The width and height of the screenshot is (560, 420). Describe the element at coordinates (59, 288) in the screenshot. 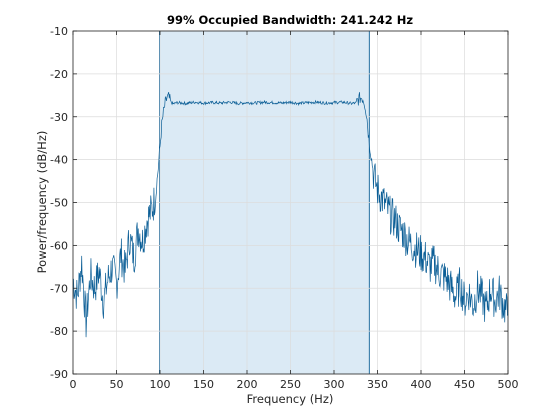

I see `y-tick-label: -70` at that location.